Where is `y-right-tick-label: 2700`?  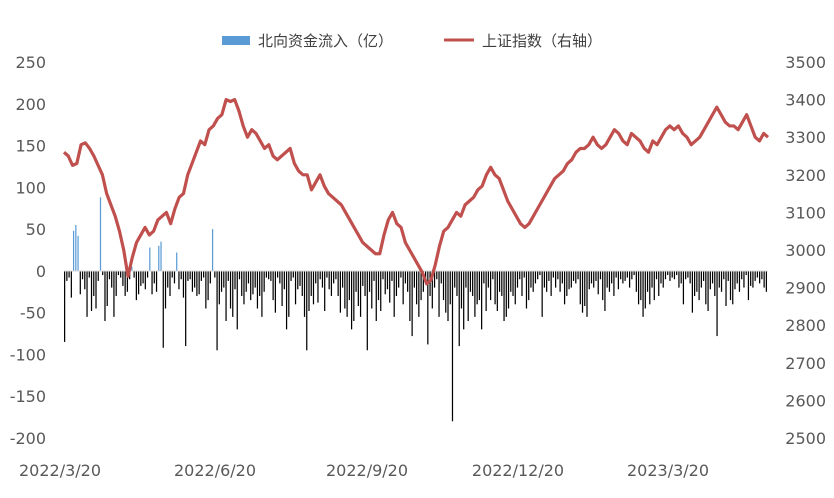 y-right-tick-label: 2700 is located at coordinates (805, 363).